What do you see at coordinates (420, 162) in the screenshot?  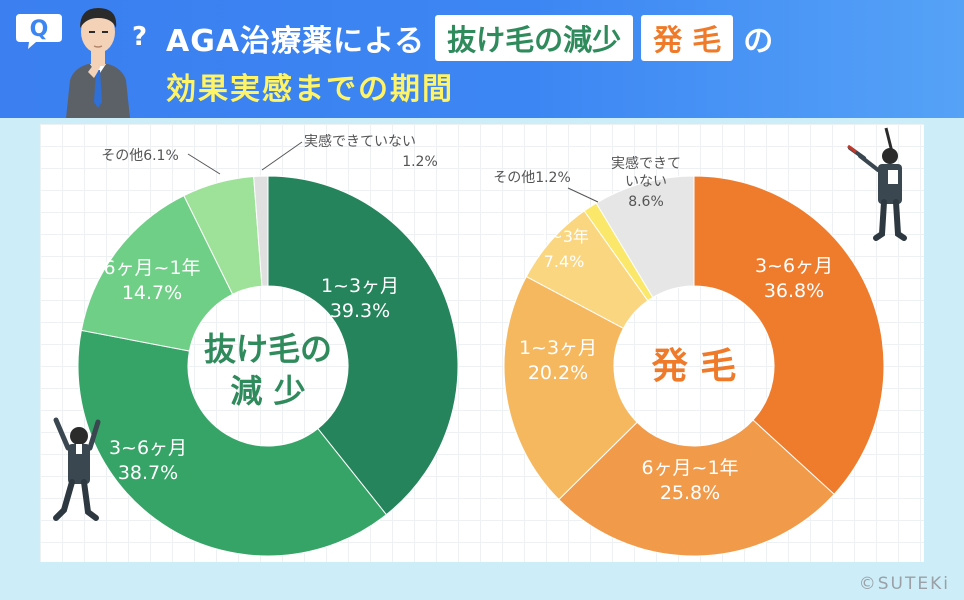 I see `slice-value: 1.2%` at bounding box center [420, 162].